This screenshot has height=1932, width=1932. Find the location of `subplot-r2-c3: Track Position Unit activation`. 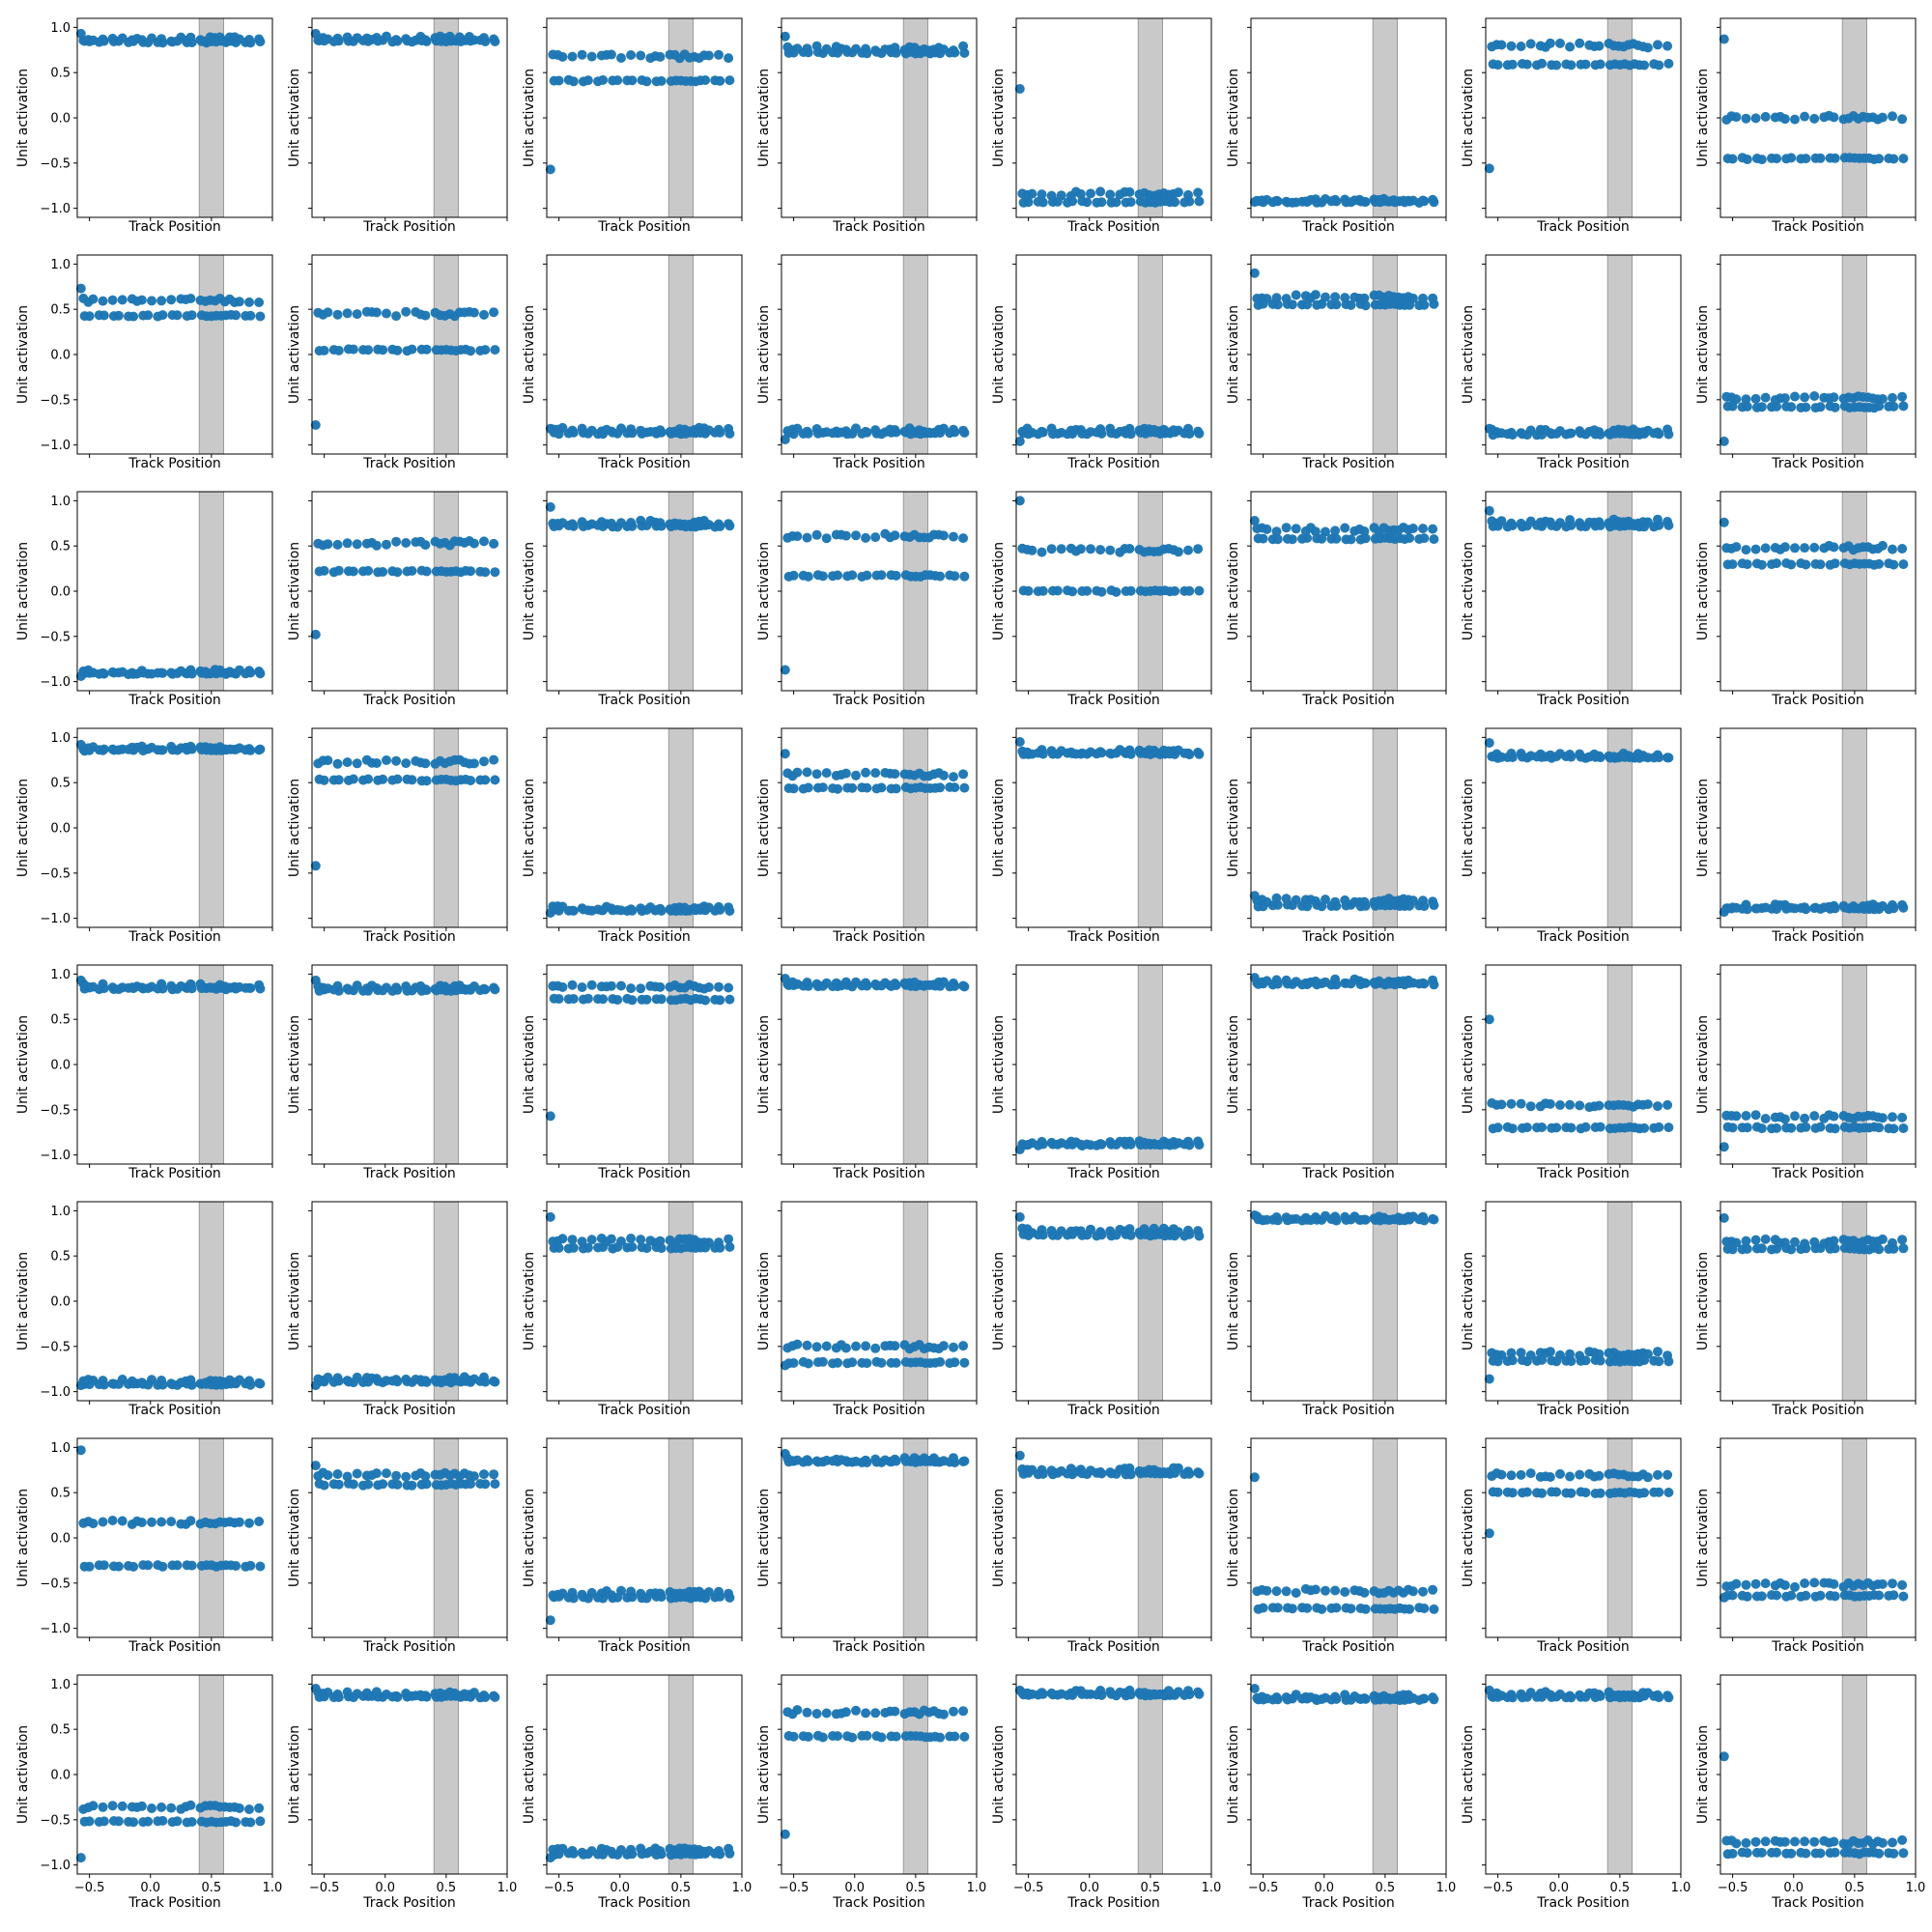

subplot-r2-c3: Track Position Unit activation is located at coordinates (632, 362).